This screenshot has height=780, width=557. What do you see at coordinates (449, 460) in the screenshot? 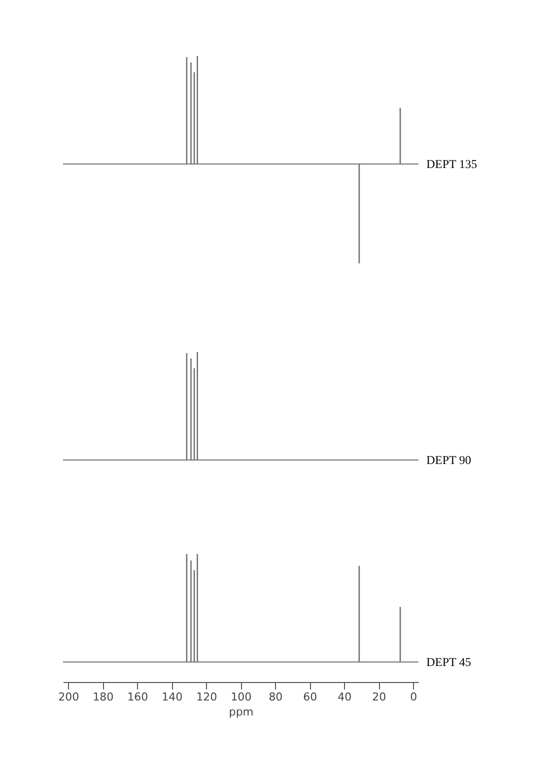
I see `text: DEPT 90` at bounding box center [449, 460].